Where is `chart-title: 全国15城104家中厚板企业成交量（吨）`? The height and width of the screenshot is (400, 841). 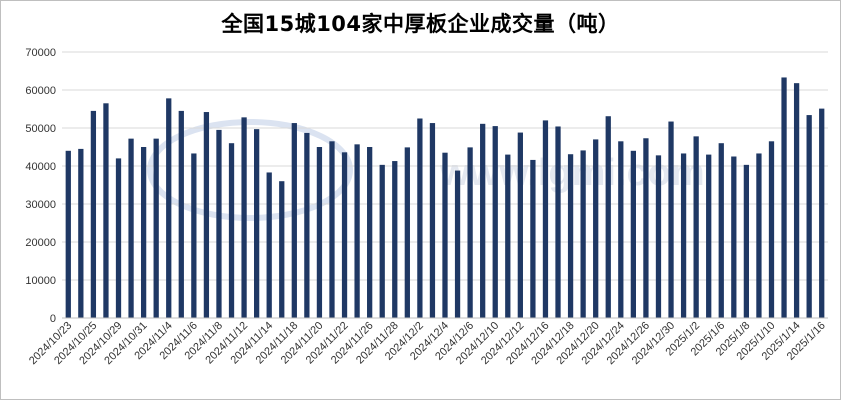
chart-title: 全国15城104家中厚板企业成交量（吨） is located at coordinates (420, 24).